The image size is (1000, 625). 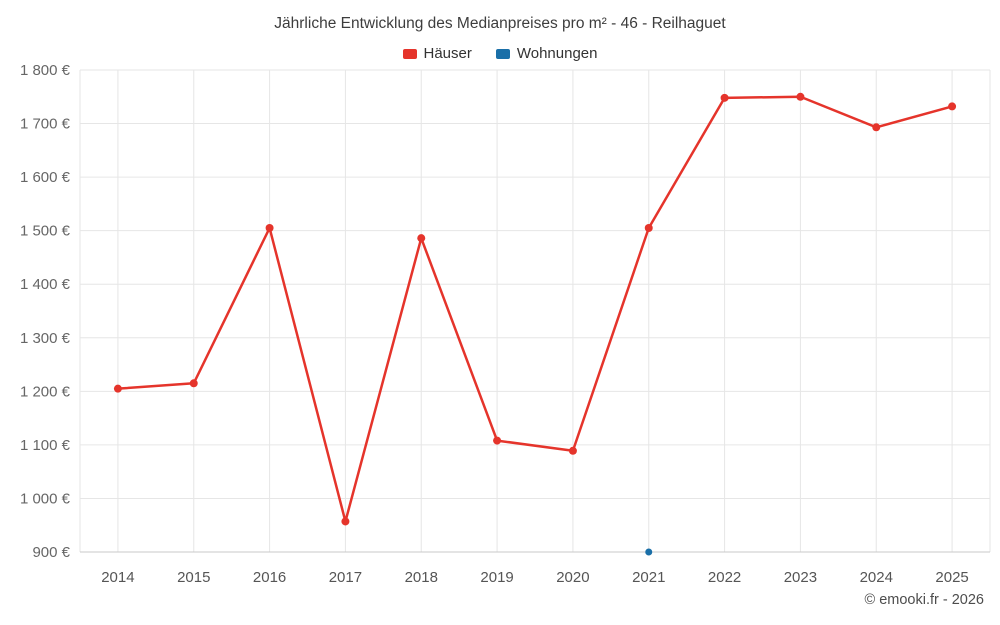 What do you see at coordinates (409, 53) in the screenshot?
I see `legend-swatch-haeuser` at bounding box center [409, 53].